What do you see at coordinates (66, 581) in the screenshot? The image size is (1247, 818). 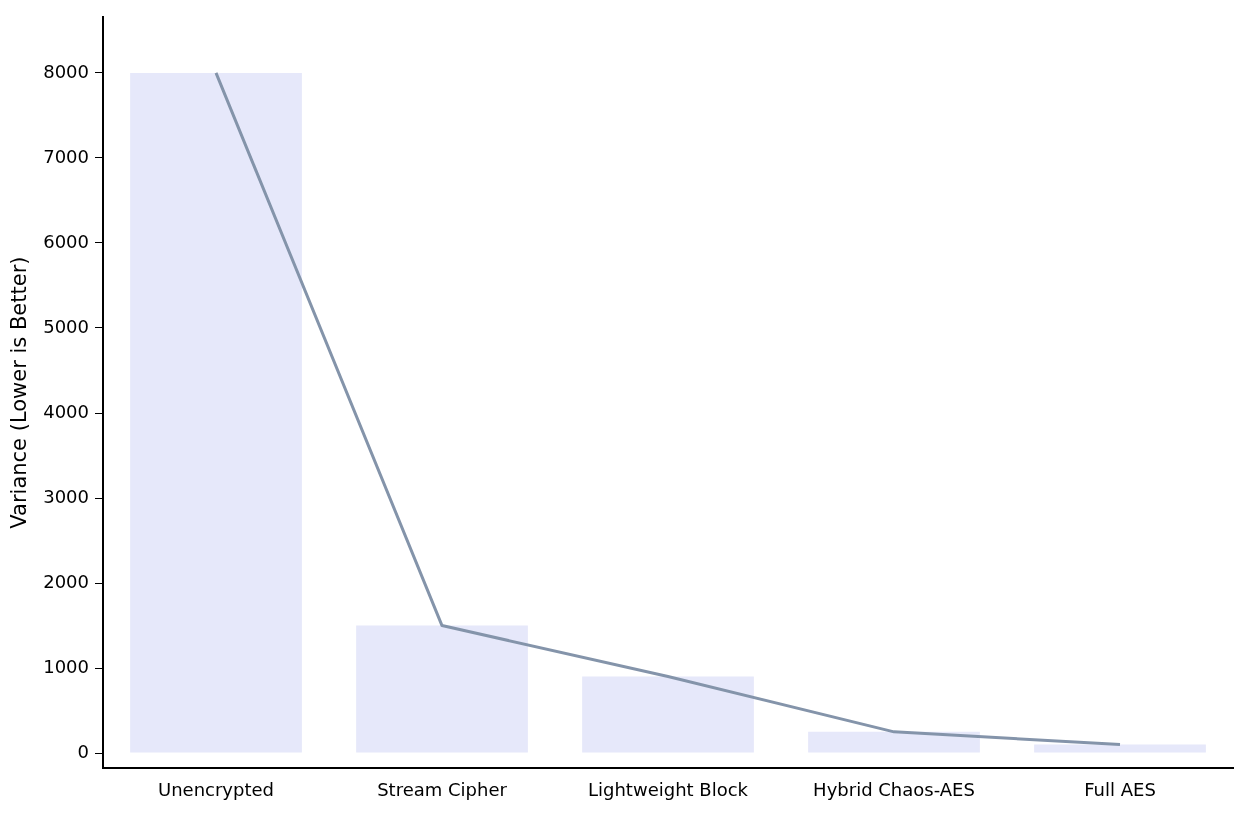 I see `y-tick-label: 2000` at bounding box center [66, 581].